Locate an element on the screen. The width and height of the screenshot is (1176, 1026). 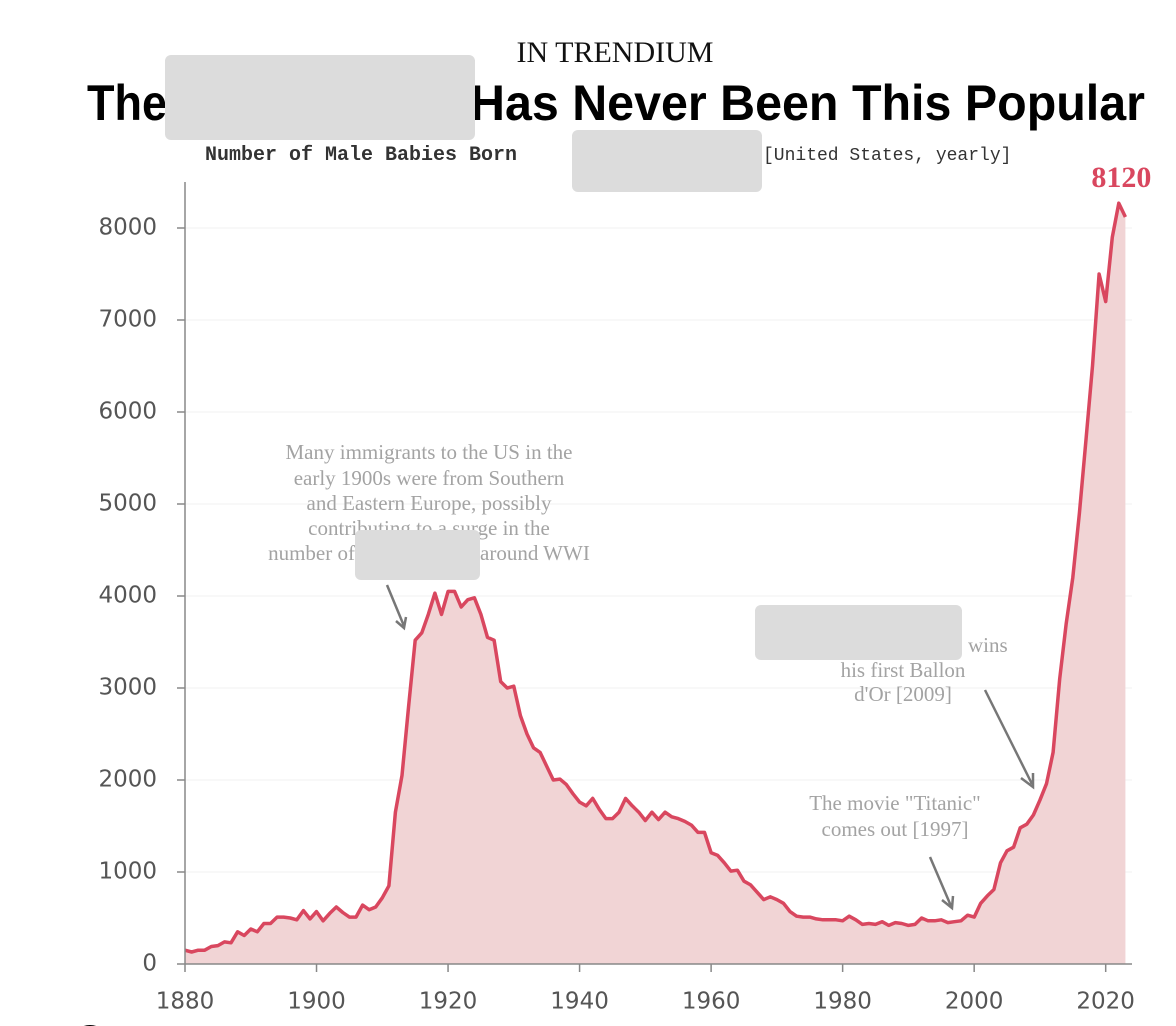
y-tick-label: 4000 is located at coordinates (127, 596).